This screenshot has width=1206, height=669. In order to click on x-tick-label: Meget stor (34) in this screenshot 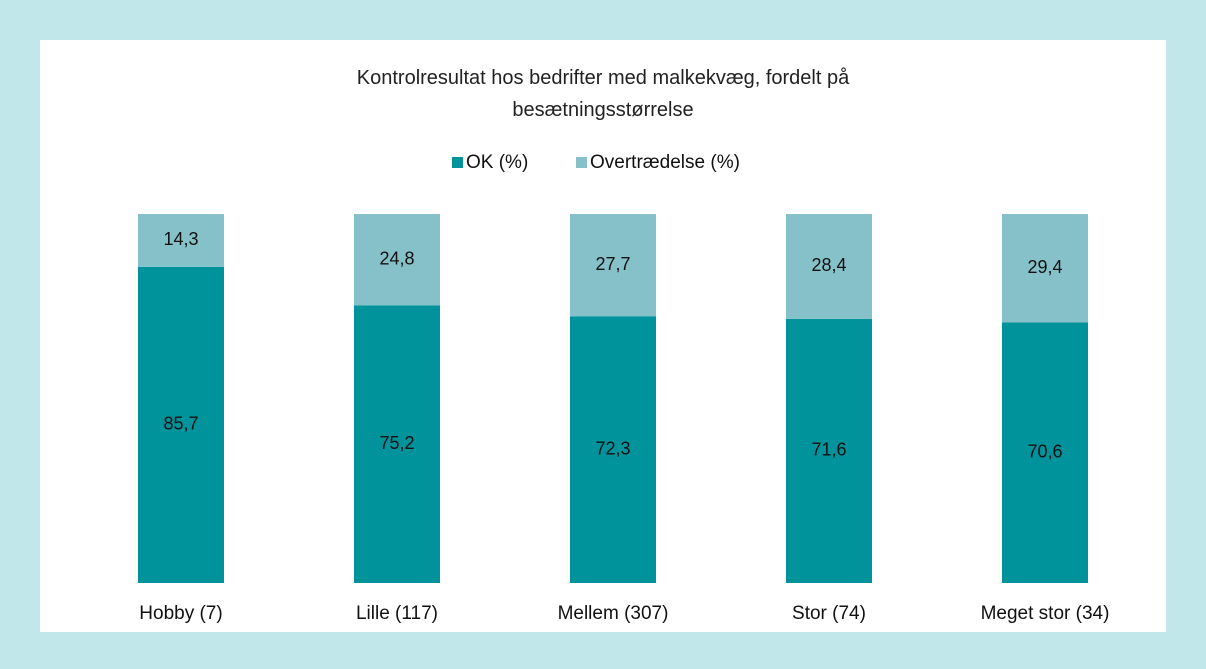, I will do `click(1045, 613)`.